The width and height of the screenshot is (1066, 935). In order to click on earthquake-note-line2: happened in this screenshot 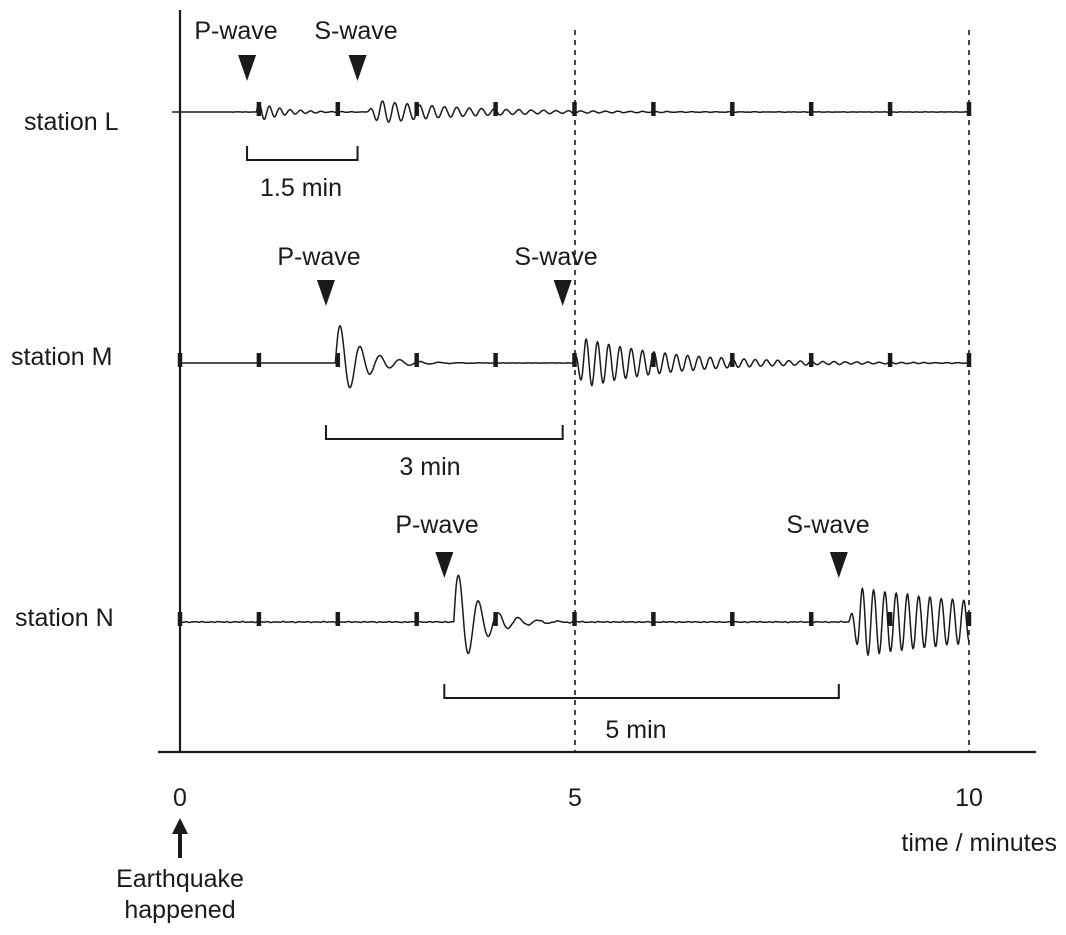, I will do `click(179, 910)`.